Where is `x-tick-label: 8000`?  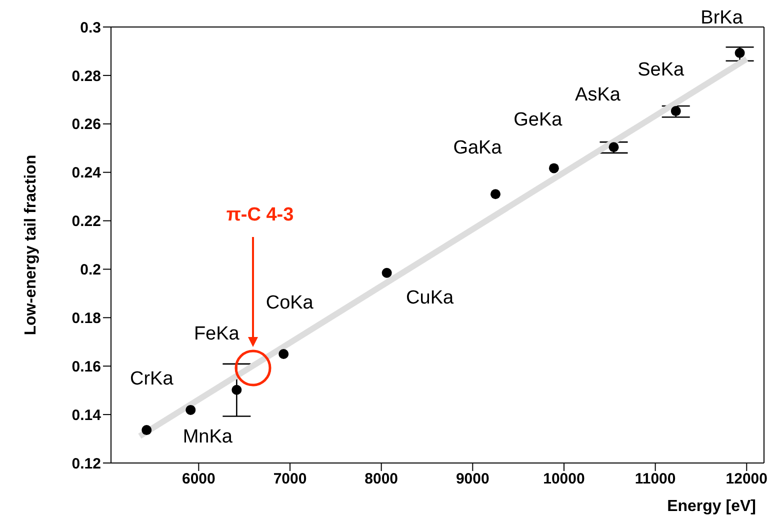
x-tick-label: 8000 is located at coordinates (381, 479).